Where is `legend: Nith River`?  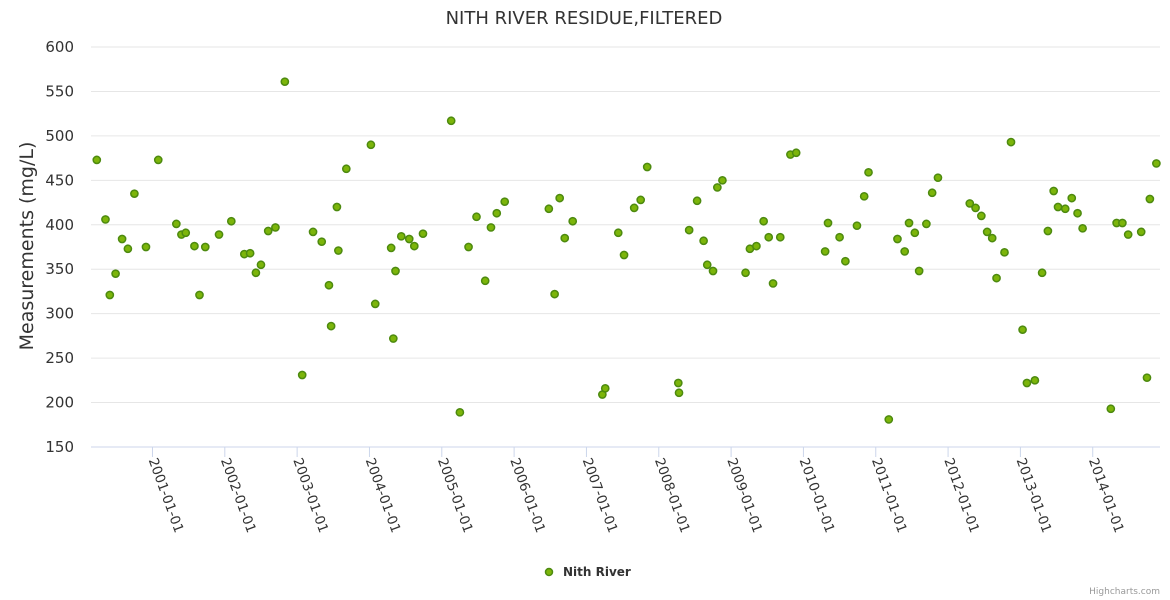
legend: Nith River is located at coordinates (587, 572).